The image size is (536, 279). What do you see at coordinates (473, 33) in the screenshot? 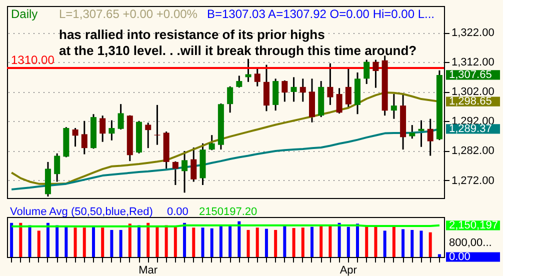
I see `y-tick-label: 1,322.00` at bounding box center [473, 33].